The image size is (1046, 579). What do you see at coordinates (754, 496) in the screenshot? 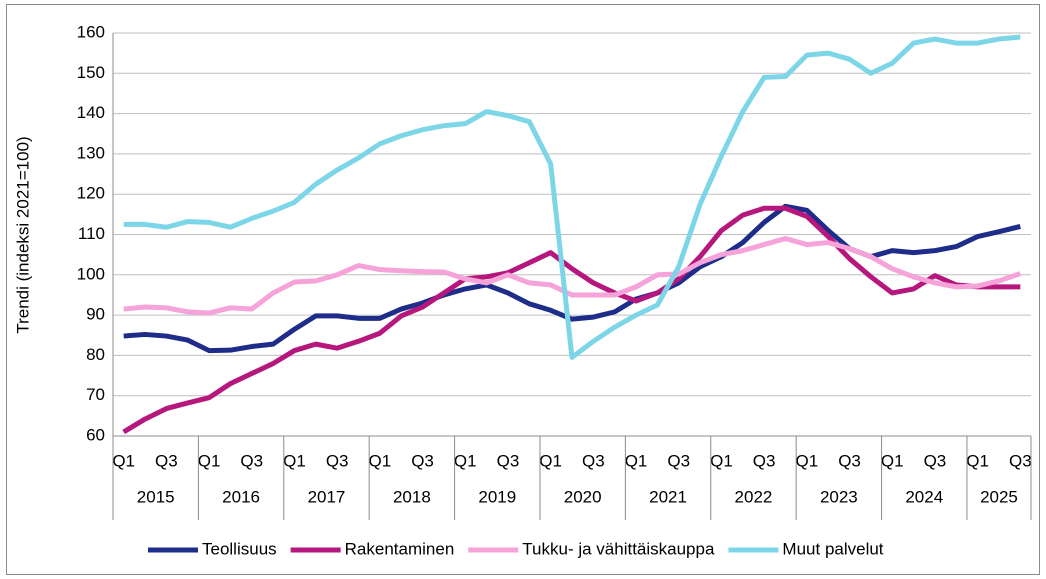
I see `x-group-label: 2022` at bounding box center [754, 496].